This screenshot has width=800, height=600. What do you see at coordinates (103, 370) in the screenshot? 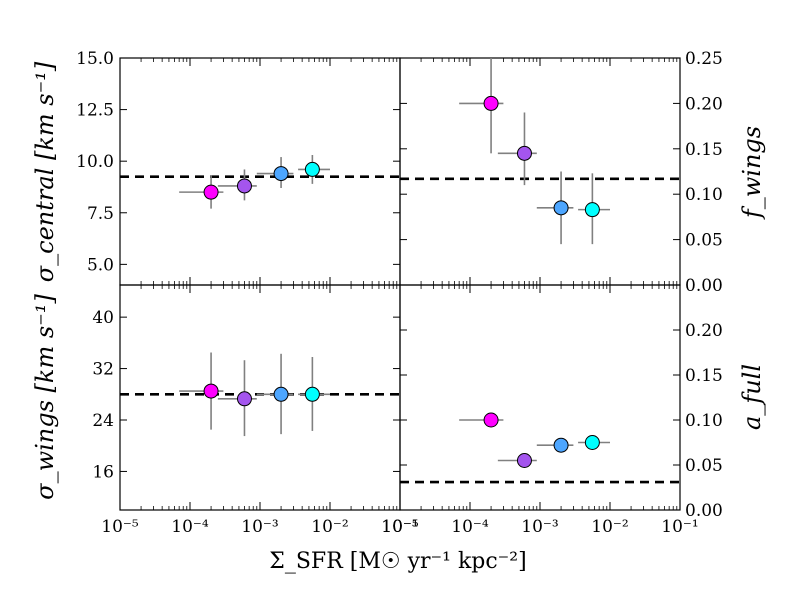
I see `y-tick-label: 32` at bounding box center [103, 370].